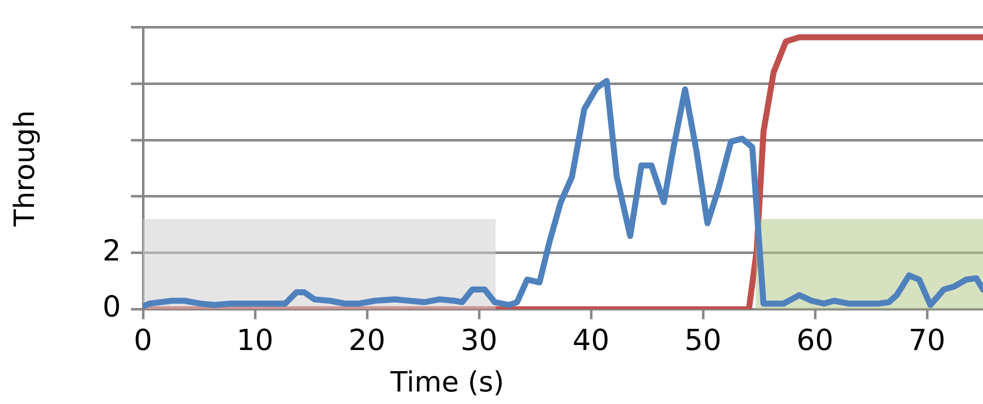  What do you see at coordinates (255, 340) in the screenshot?
I see `x-tick-label: 10` at bounding box center [255, 340].